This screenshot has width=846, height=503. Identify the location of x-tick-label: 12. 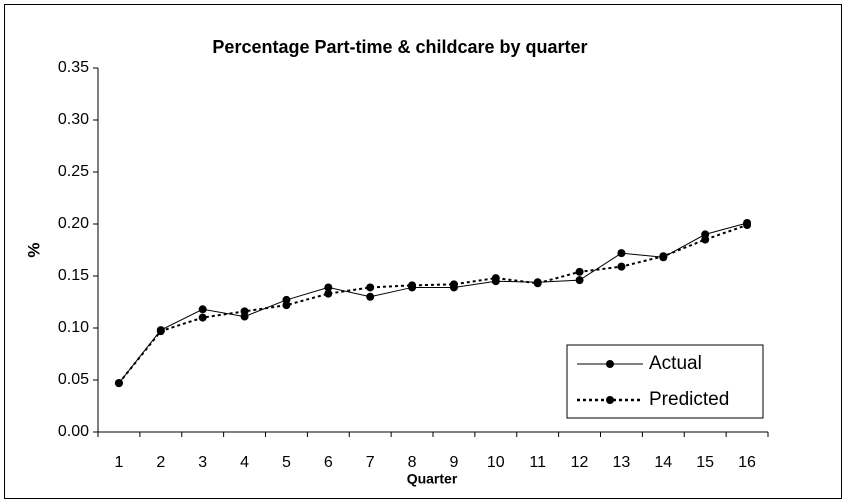
(580, 462).